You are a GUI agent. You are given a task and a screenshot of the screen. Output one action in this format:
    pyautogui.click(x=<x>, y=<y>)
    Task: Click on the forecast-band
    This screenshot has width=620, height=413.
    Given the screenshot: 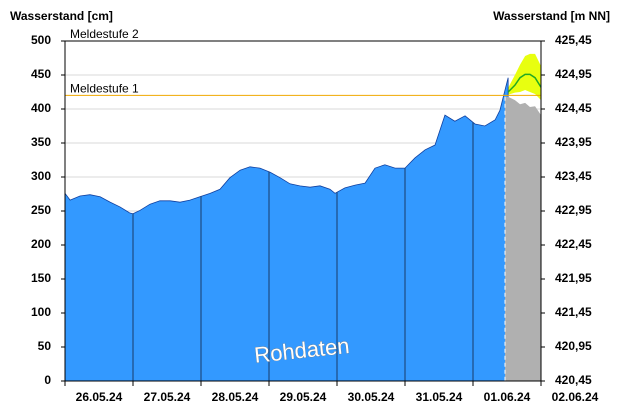 What is the action you would take?
    pyautogui.click(x=524, y=77)
    